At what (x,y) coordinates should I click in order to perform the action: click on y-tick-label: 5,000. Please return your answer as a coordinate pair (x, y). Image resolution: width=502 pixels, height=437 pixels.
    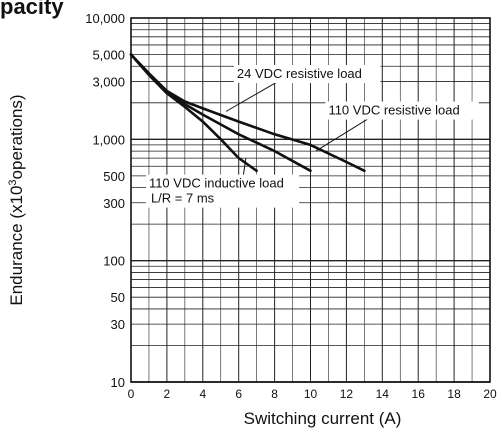
    Looking at the image, I should click on (108, 55).